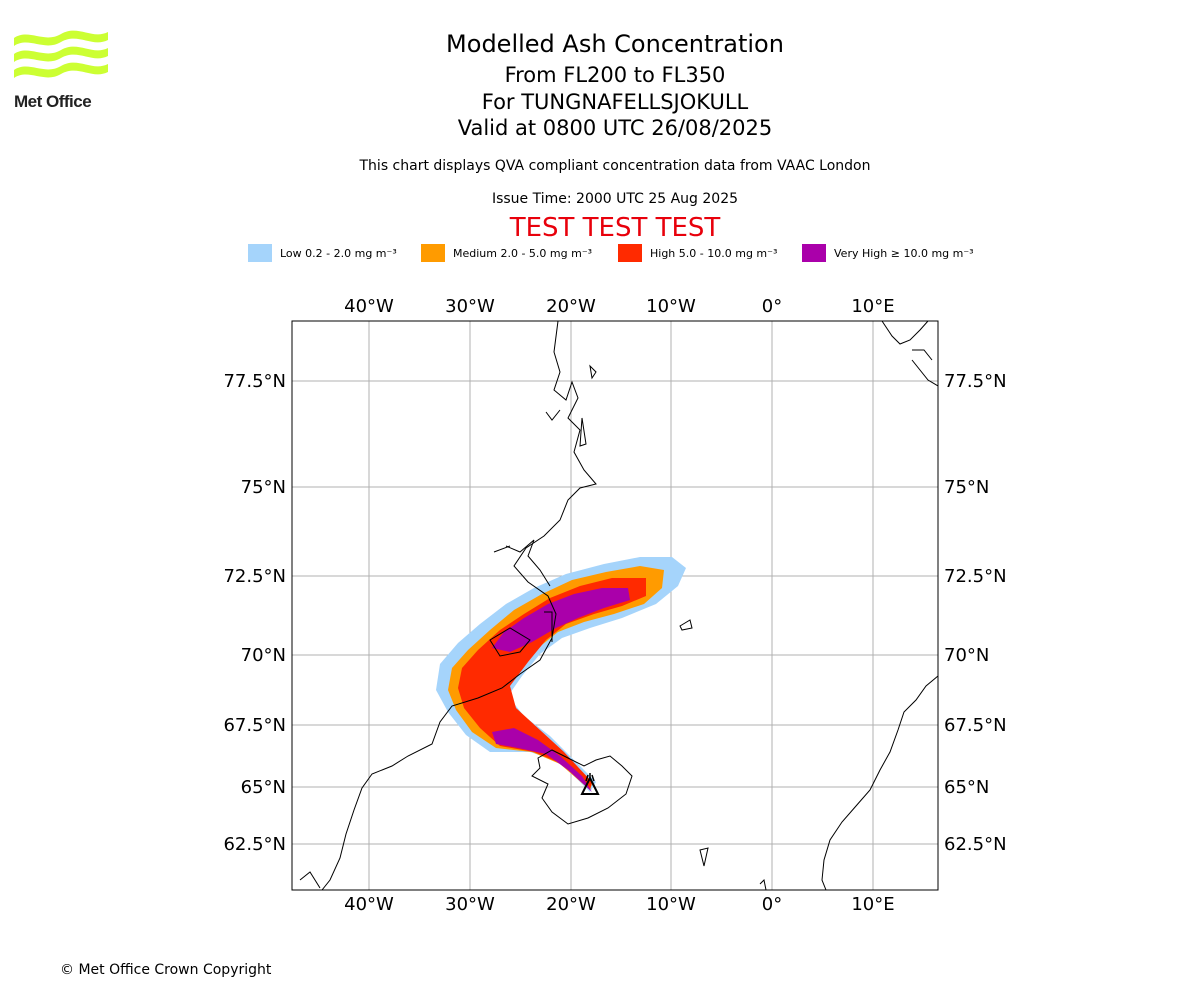 The width and height of the screenshot is (1200, 1000). Describe the element at coordinates (254, 381) in the screenshot. I see `lat-label-left-77-5n: 77.5°N` at that location.